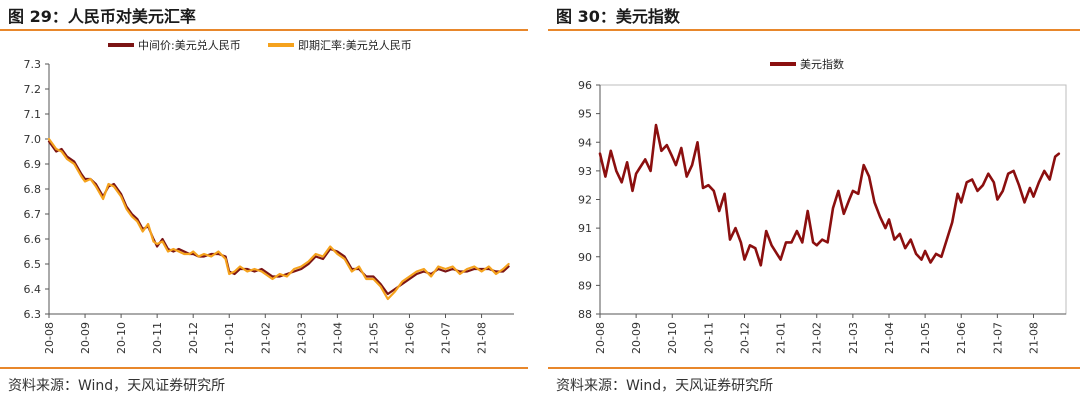 This screenshot has width=1080, height=405. I want to click on y-tick-label: 6.8, so click(33, 189).